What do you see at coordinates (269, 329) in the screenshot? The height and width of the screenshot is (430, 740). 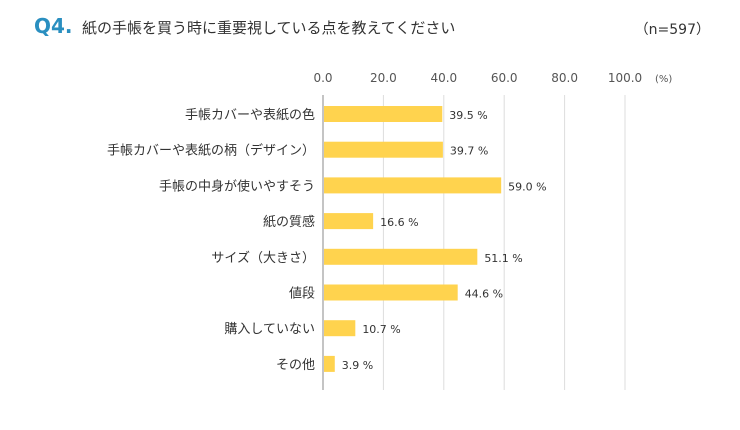 I see `category-label: 購入していない` at bounding box center [269, 329].